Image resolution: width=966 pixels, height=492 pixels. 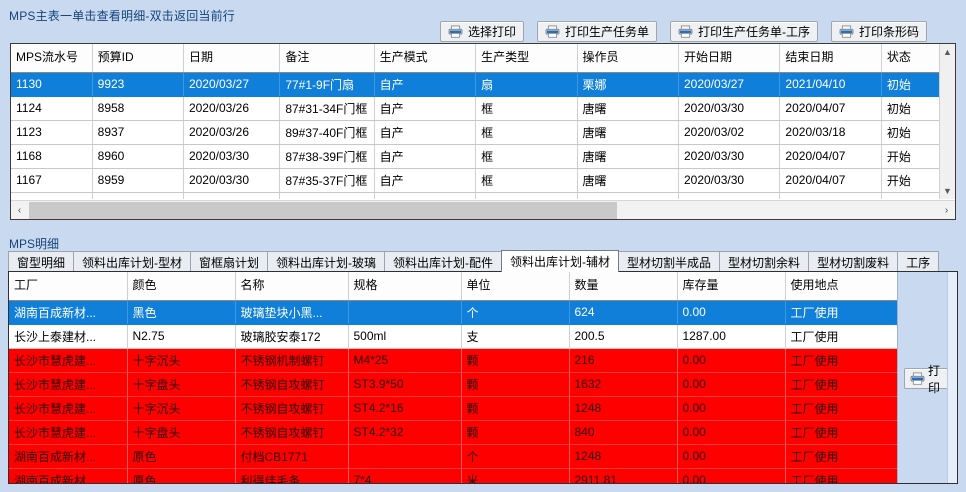 I want to click on table-row: 湖南百成新材... 原色 利得佳毛条 7*4 米 2911.81 0.00 工厂使用, so click(x=454, y=475).